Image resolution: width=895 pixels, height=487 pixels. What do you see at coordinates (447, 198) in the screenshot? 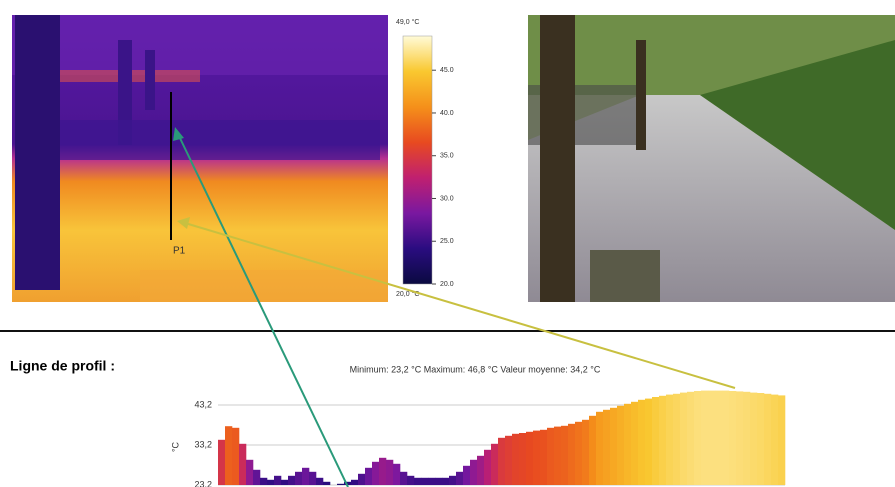
I see `colorbar-tick-label: 30.0` at bounding box center [447, 198].